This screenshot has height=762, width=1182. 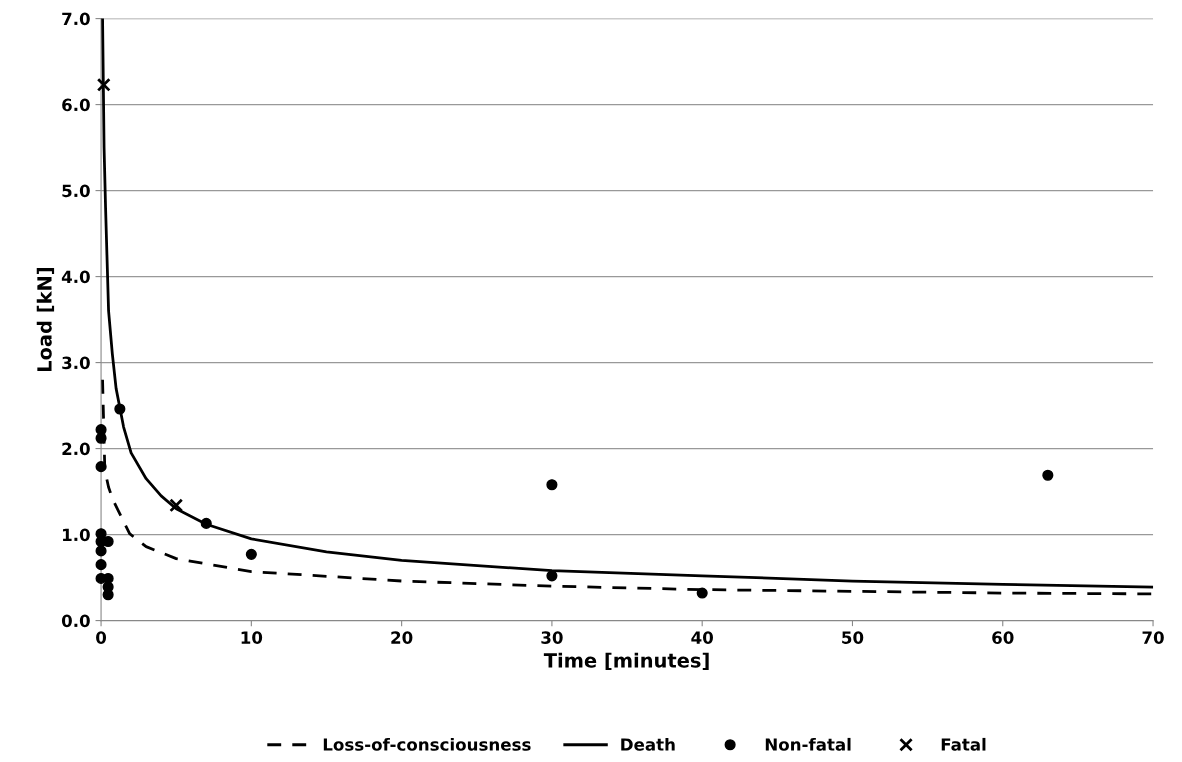 What do you see at coordinates (648, 744) in the screenshot?
I see `legend-label: Death` at bounding box center [648, 744].